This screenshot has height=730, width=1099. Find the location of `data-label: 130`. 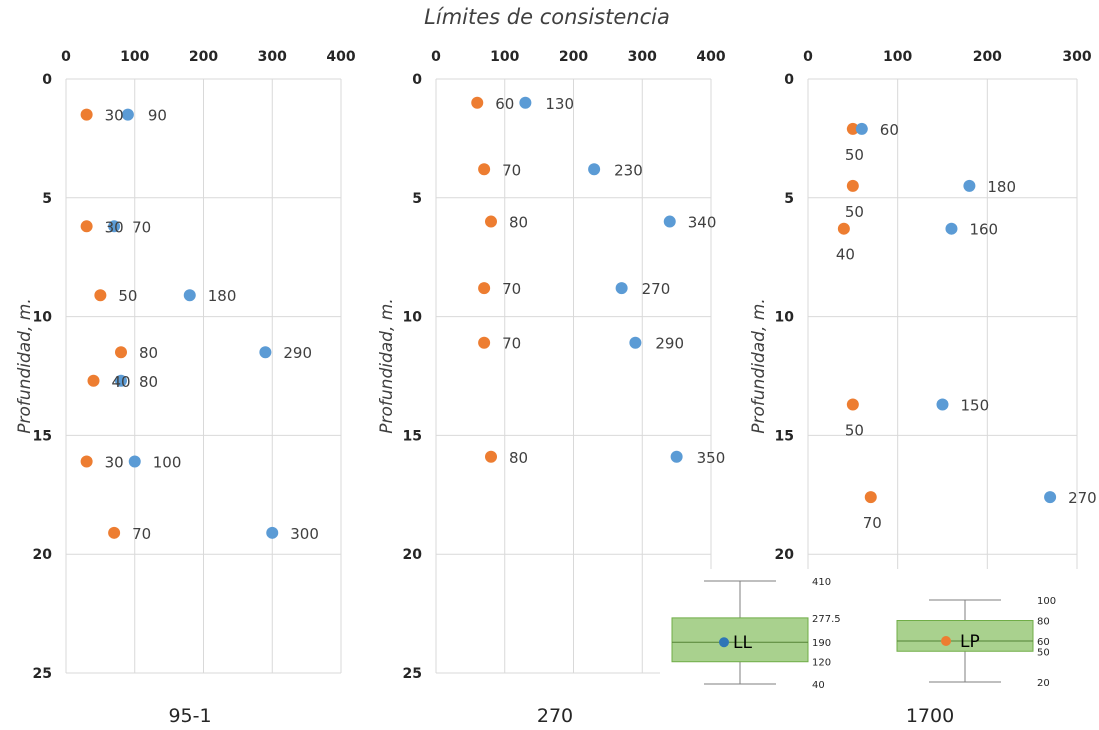

data-label: 130 is located at coordinates (559, 104).